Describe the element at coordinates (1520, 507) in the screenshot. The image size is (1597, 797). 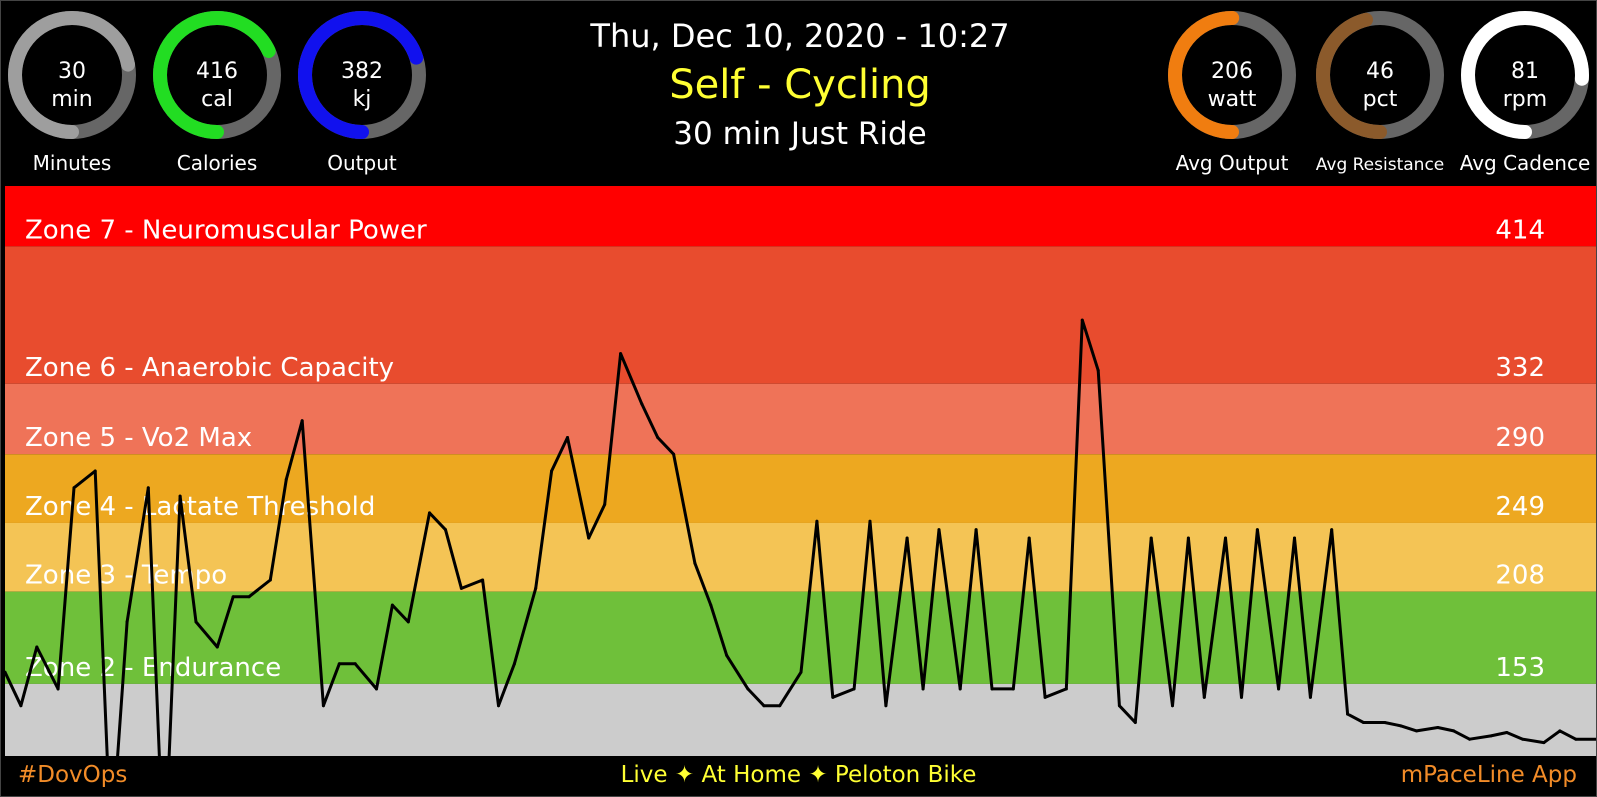
I see `zone-threshold-value: 249` at that location.